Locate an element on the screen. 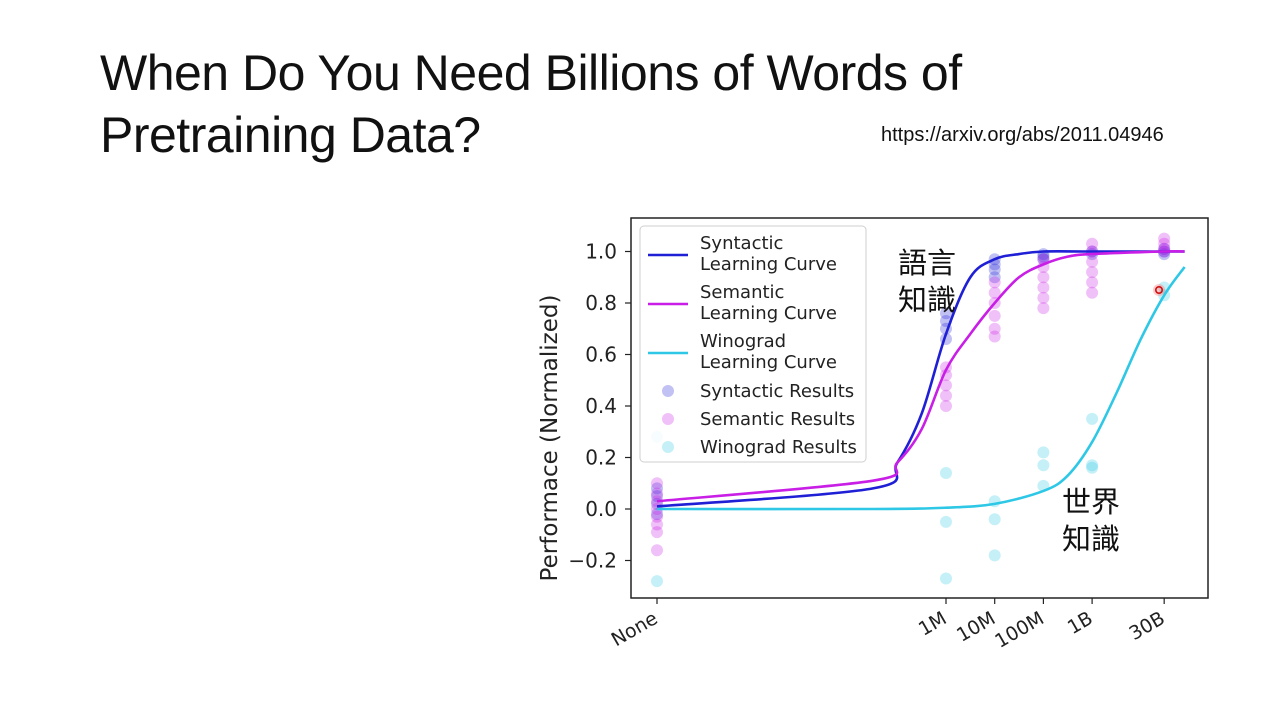  x-tick-label: 100M is located at coordinates (1019, 629).